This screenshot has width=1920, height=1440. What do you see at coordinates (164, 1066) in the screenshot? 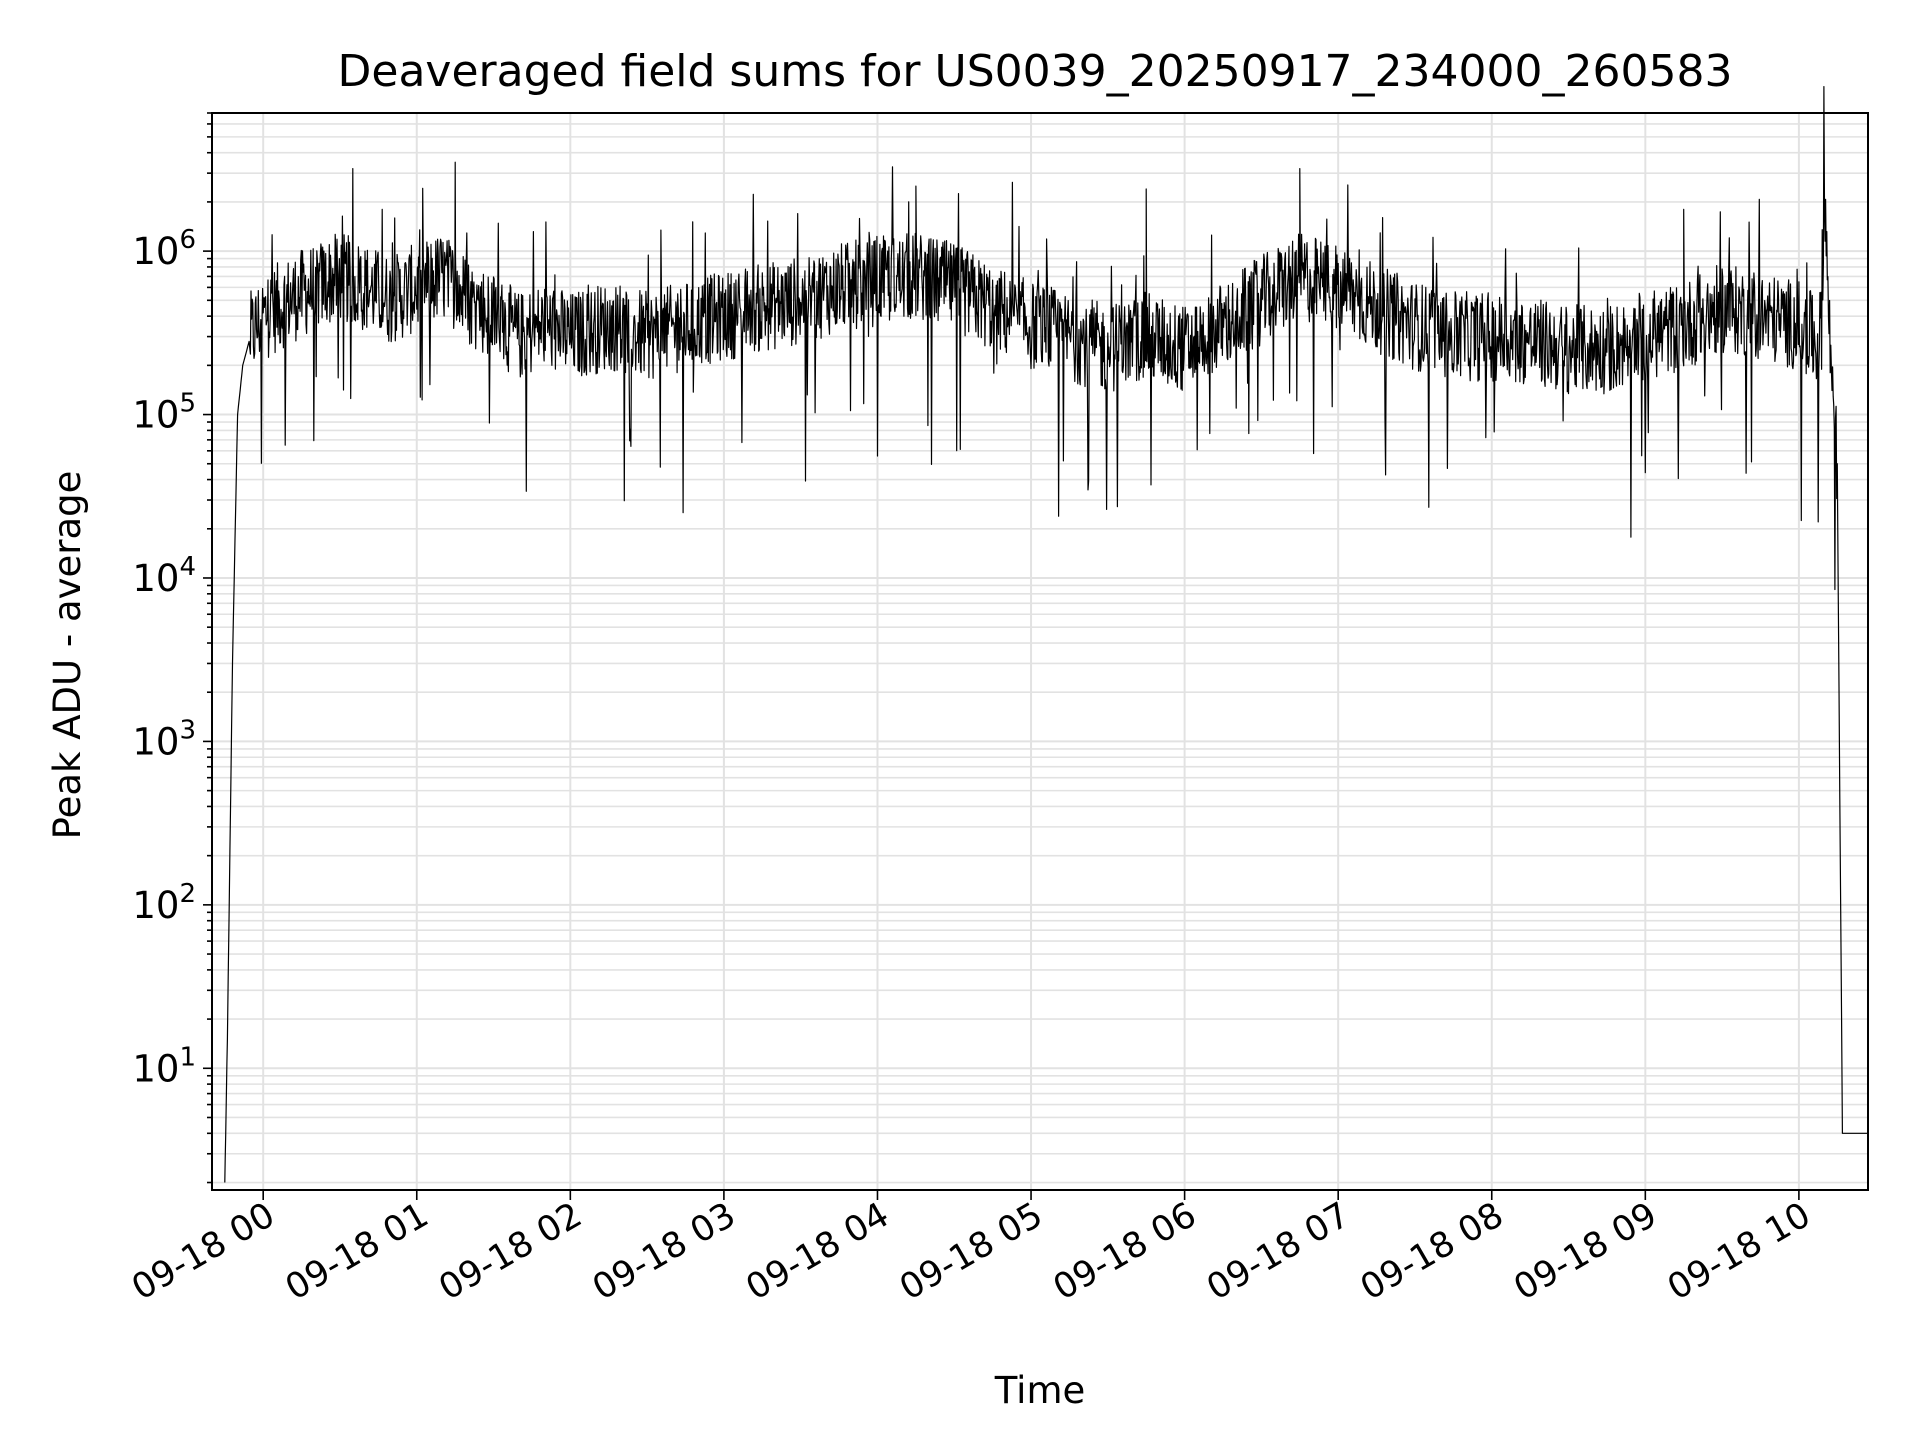
I see `y-tick-label: 101` at bounding box center [164, 1066].